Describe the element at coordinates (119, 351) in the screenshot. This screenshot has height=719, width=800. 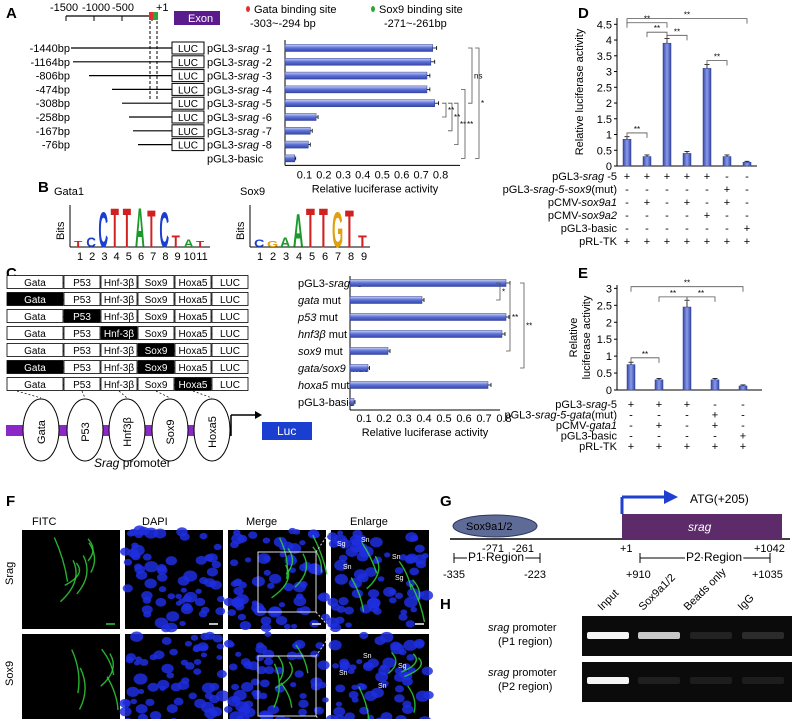
I see `binding-site-label: Hnf-3β` at that location.